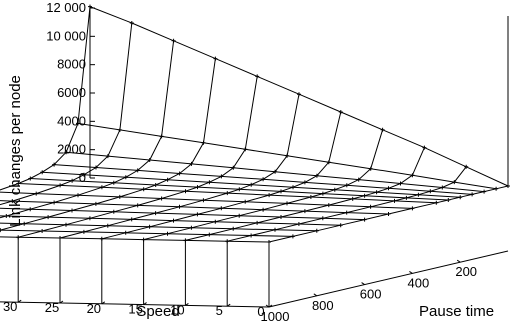 This screenshot has height=325, width=515. What do you see at coordinates (71, 149) in the screenshot?
I see `z-tick-label: 2000` at bounding box center [71, 149].